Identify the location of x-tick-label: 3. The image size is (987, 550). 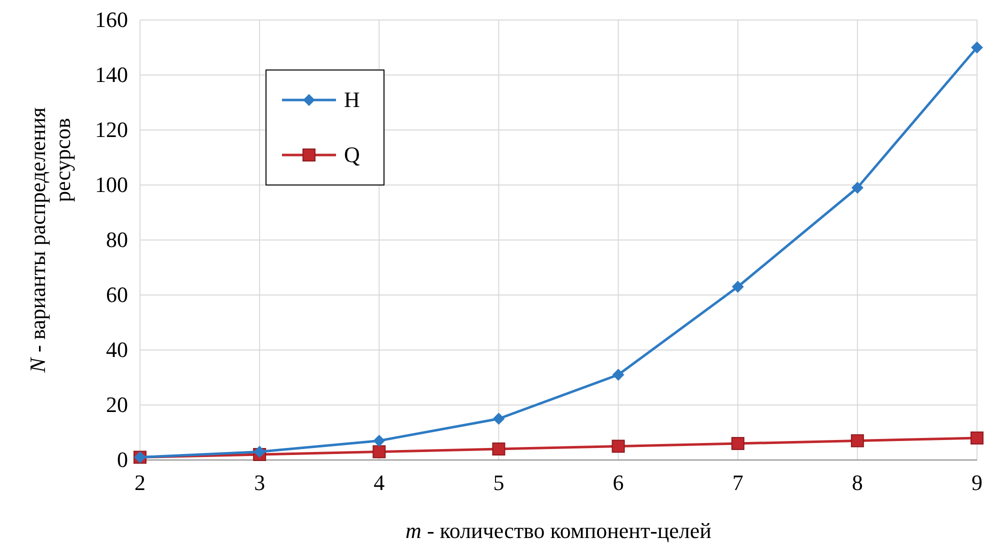
(260, 482).